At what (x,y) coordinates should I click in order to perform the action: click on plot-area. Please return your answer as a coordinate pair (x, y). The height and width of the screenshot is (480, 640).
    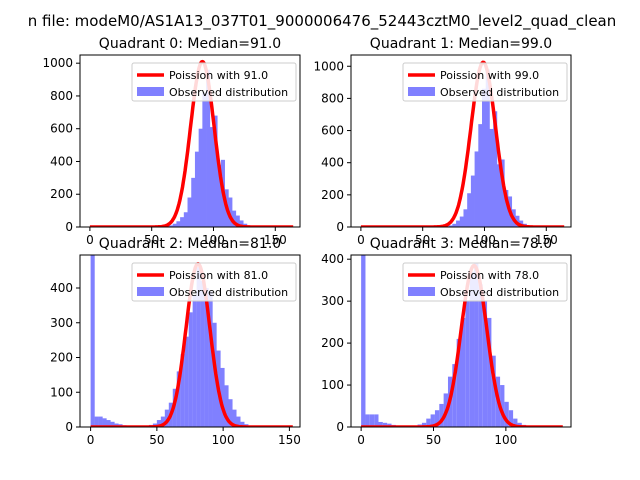
    Looking at the image, I should click on (192, 143).